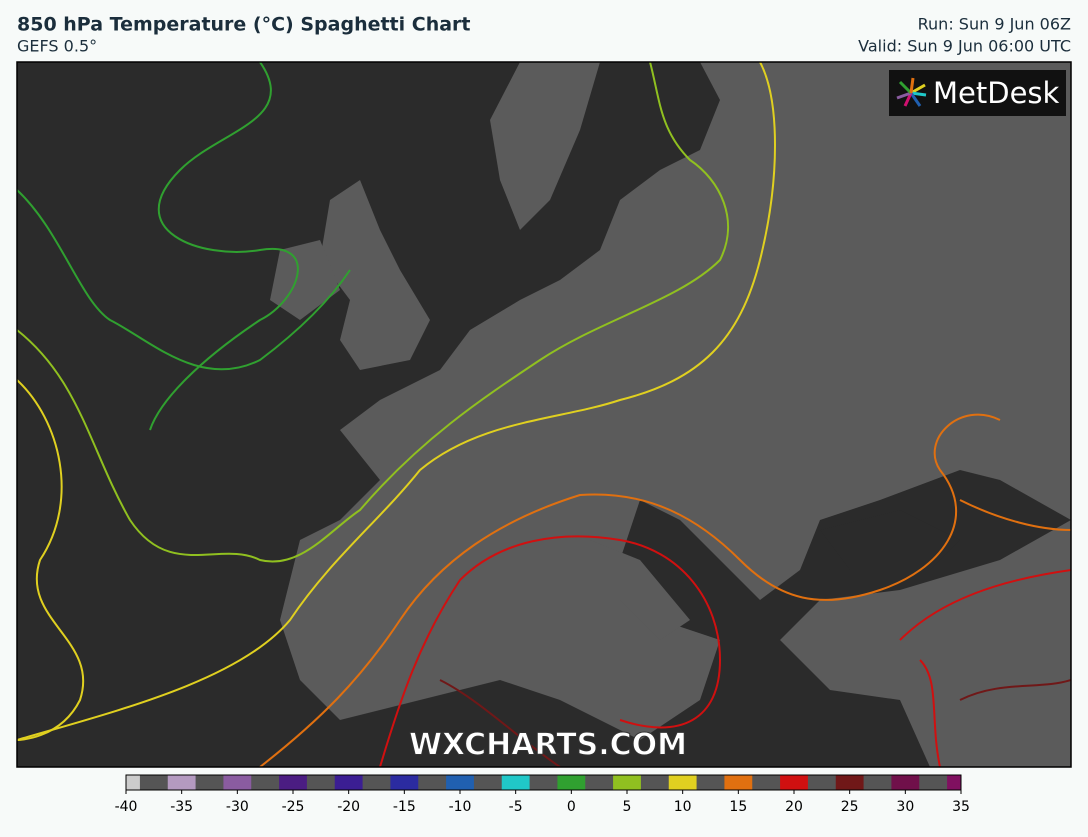  Describe the element at coordinates (126, 807) in the screenshot. I see `tick-label: -40` at that location.